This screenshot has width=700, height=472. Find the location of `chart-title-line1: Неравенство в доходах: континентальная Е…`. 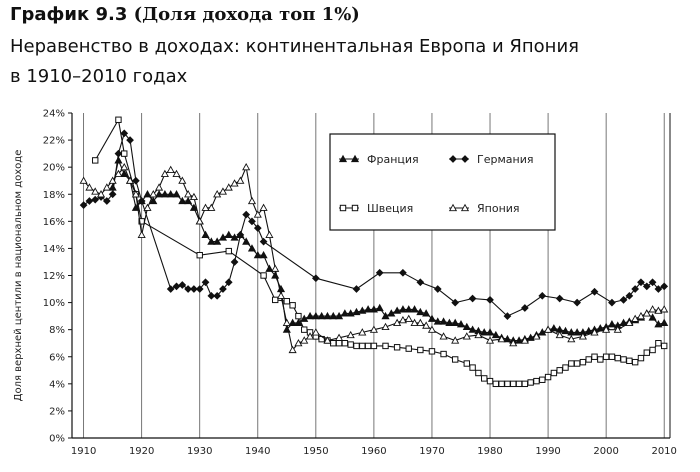

chart-title-line1: Неравенство в доходах: континентальная Е… is located at coordinates (294, 46).